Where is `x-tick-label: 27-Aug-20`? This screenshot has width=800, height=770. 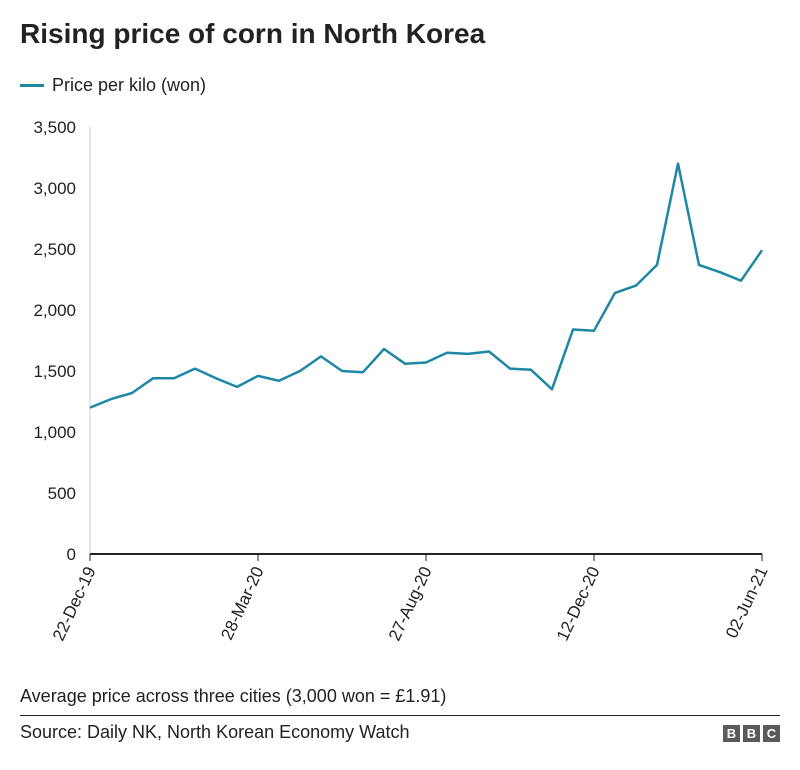
x-tick-label: 27-Aug-20 is located at coordinates (410, 604).